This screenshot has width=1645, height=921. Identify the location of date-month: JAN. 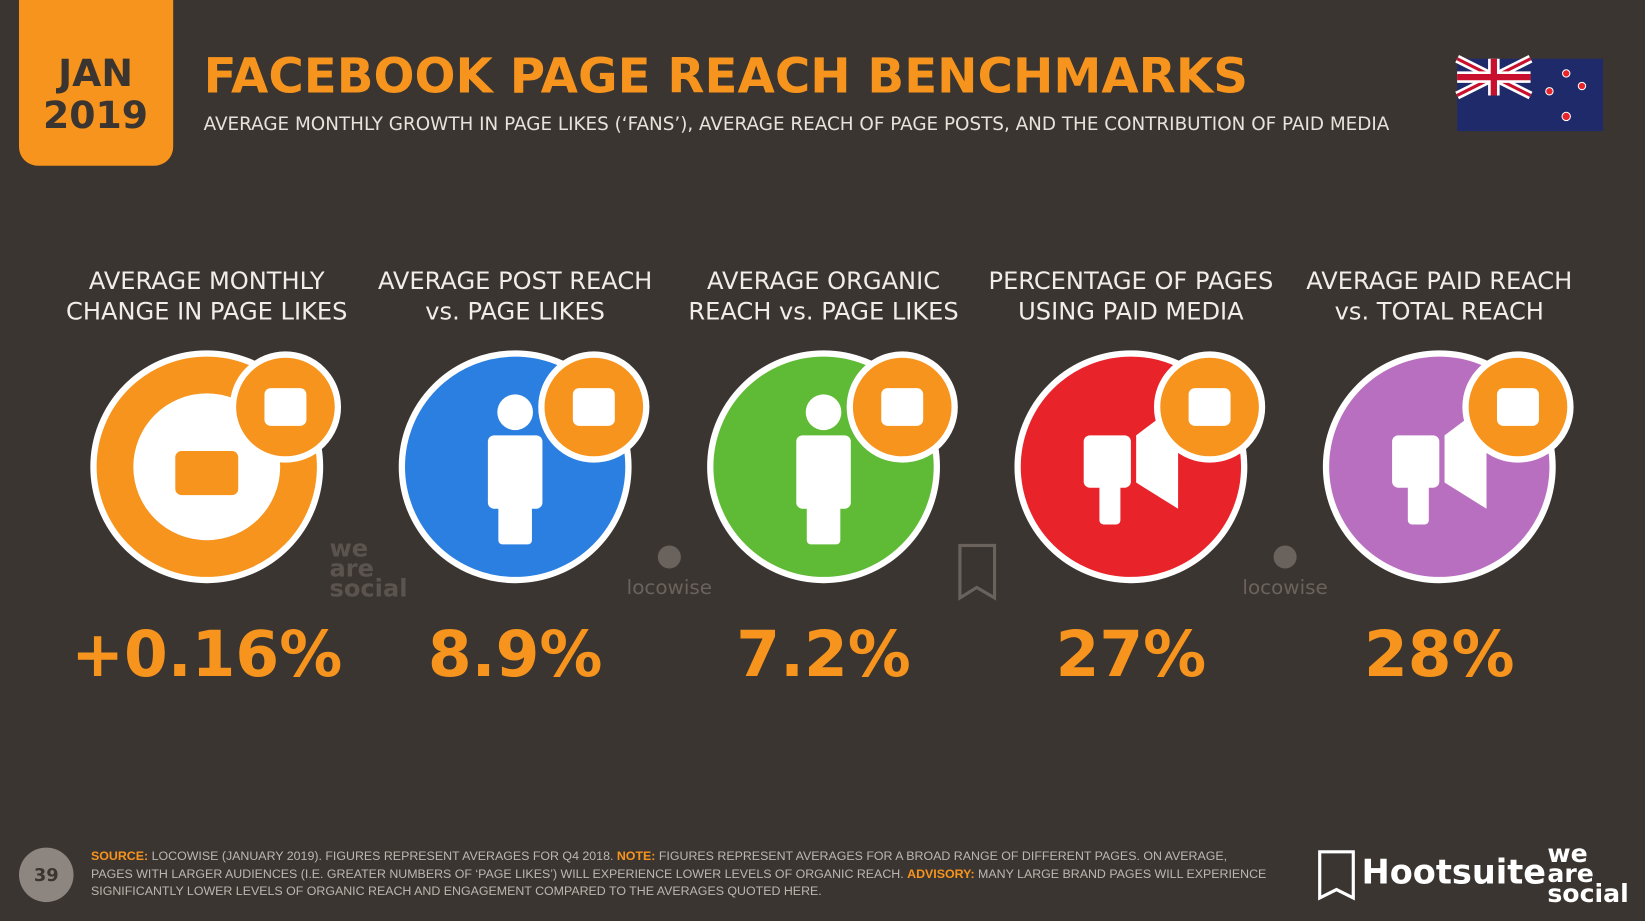
(94, 73).